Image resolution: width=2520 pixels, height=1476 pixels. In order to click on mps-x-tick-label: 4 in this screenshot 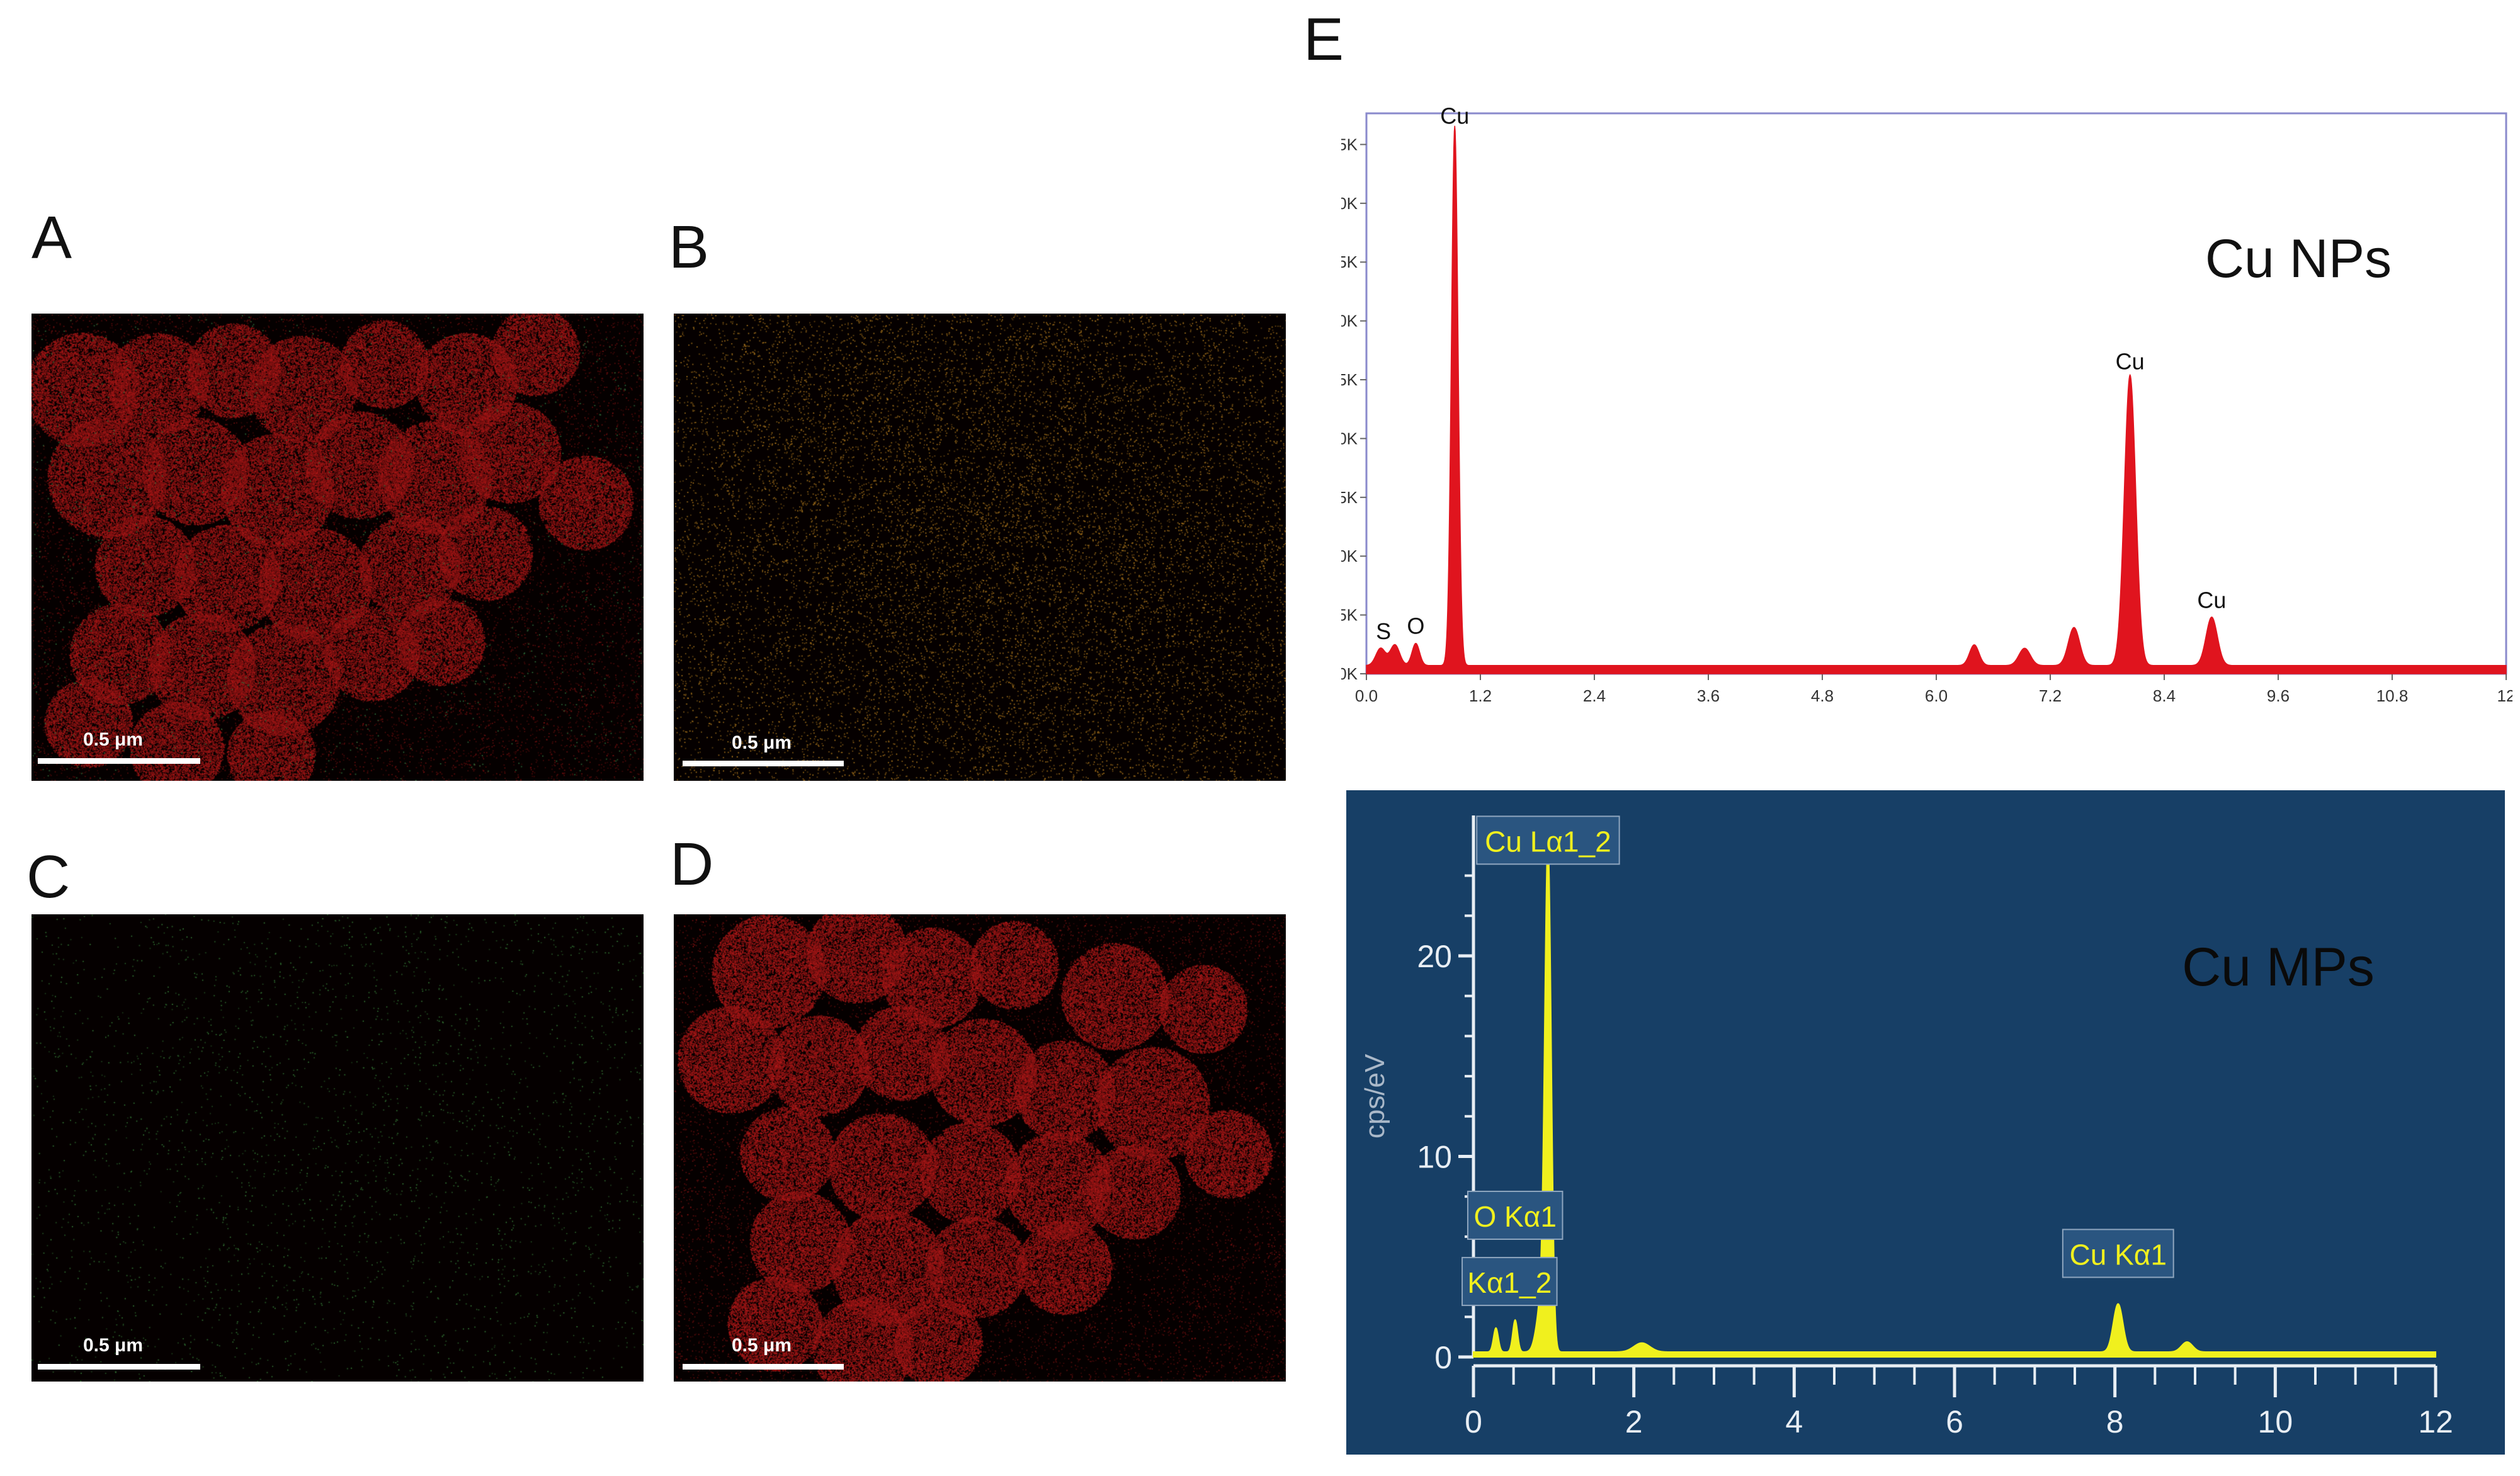, I will do `click(1794, 1422)`.